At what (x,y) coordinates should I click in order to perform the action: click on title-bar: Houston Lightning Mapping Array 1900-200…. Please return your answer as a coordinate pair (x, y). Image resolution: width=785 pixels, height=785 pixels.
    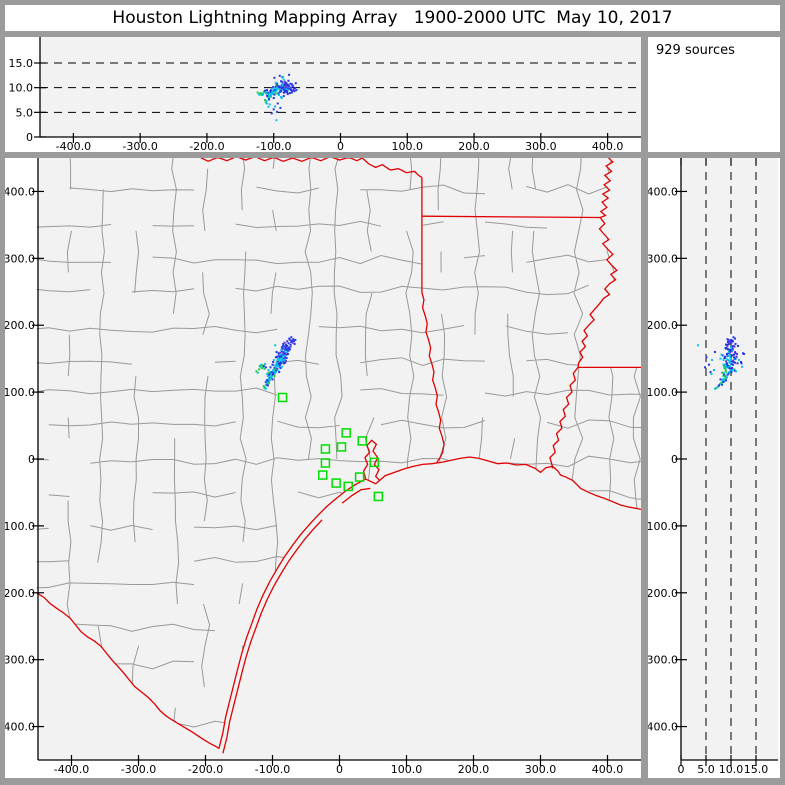
    Looking at the image, I should click on (392, 18).